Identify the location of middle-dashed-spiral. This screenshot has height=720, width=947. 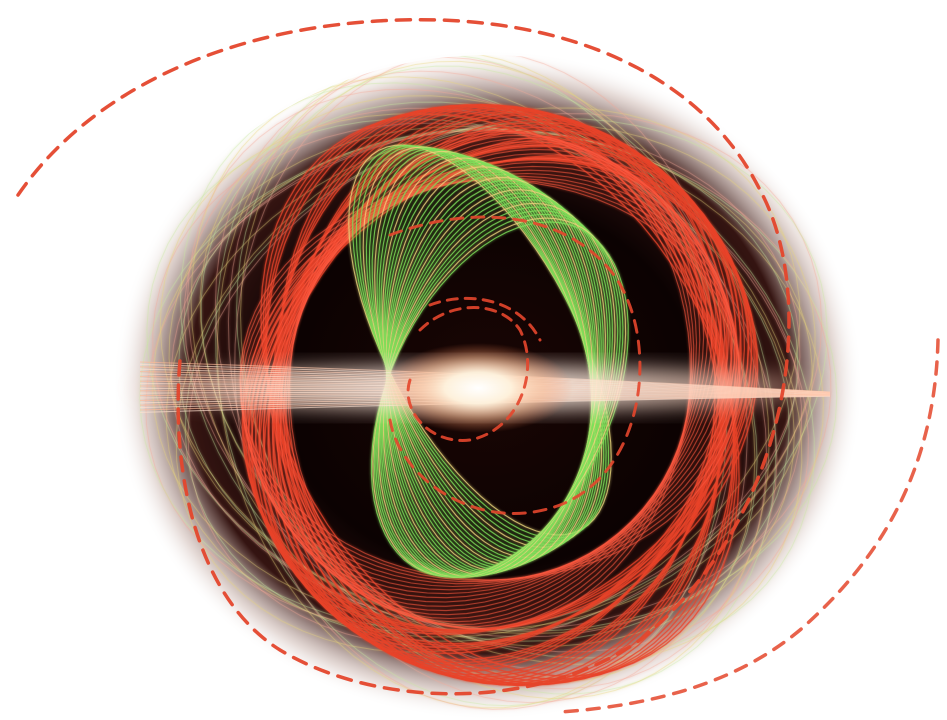
(515, 365).